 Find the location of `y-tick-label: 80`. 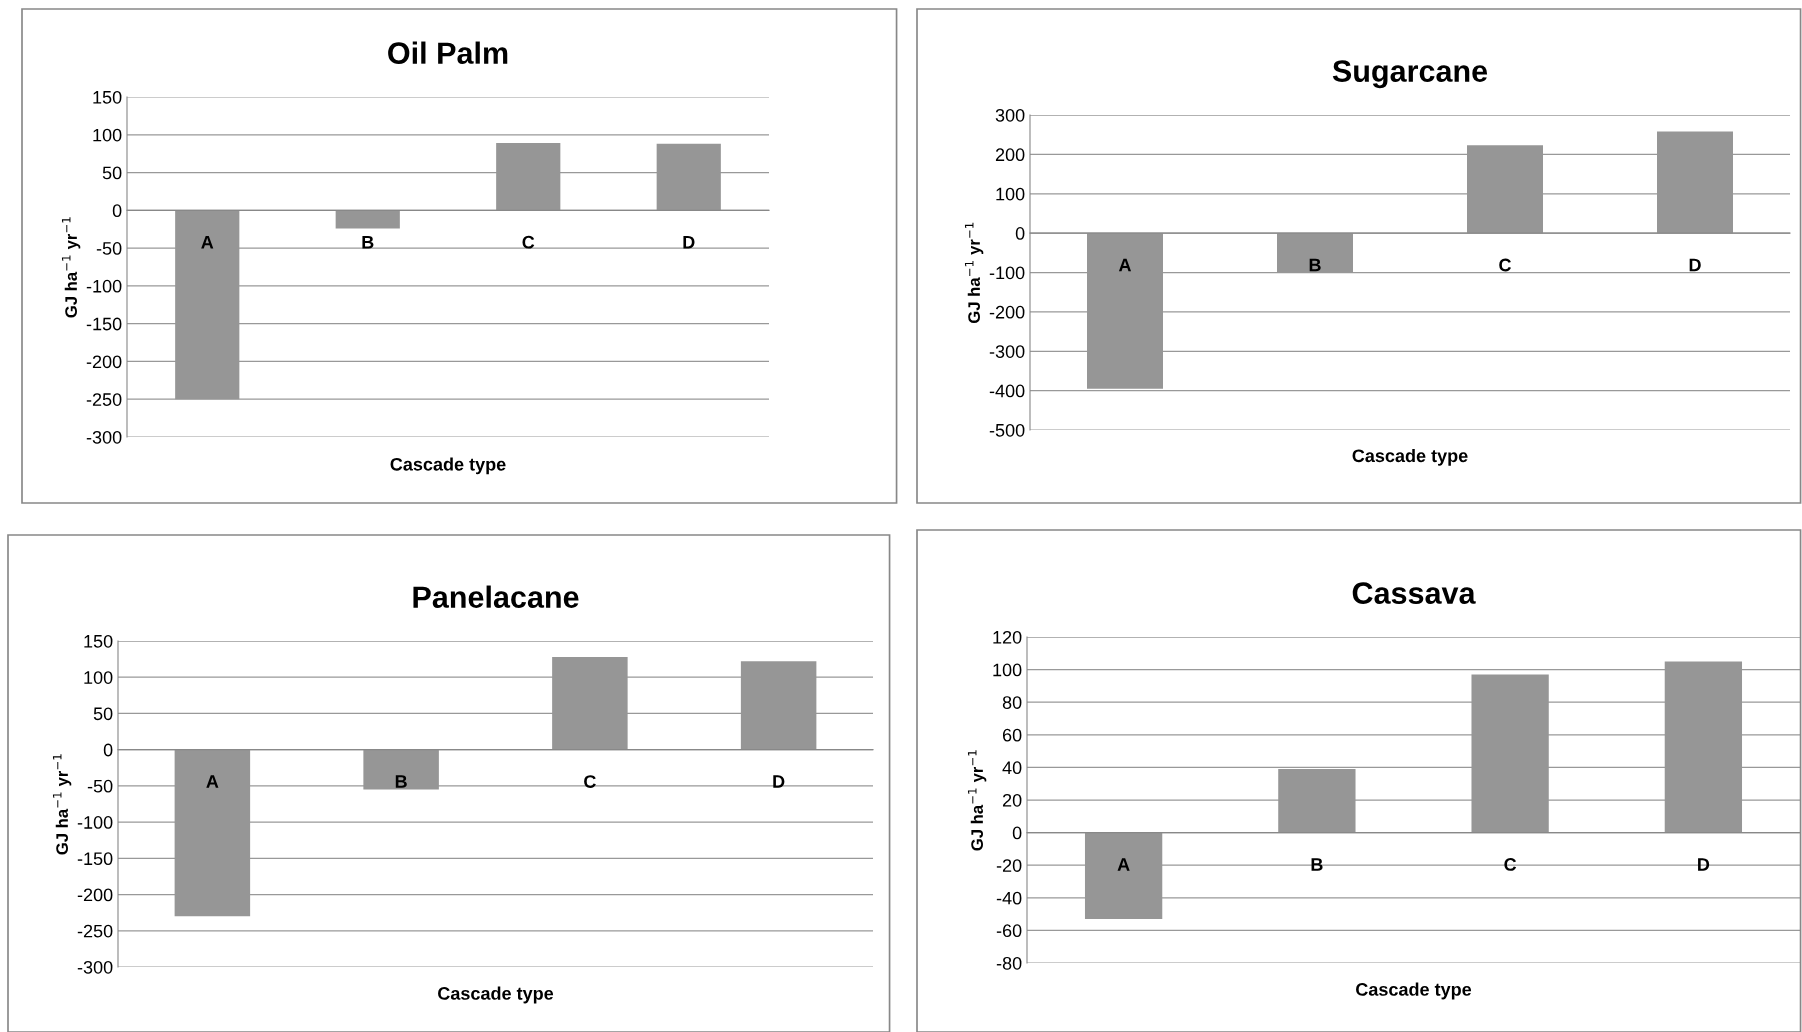

y-tick-label: 80 is located at coordinates (1012, 702).